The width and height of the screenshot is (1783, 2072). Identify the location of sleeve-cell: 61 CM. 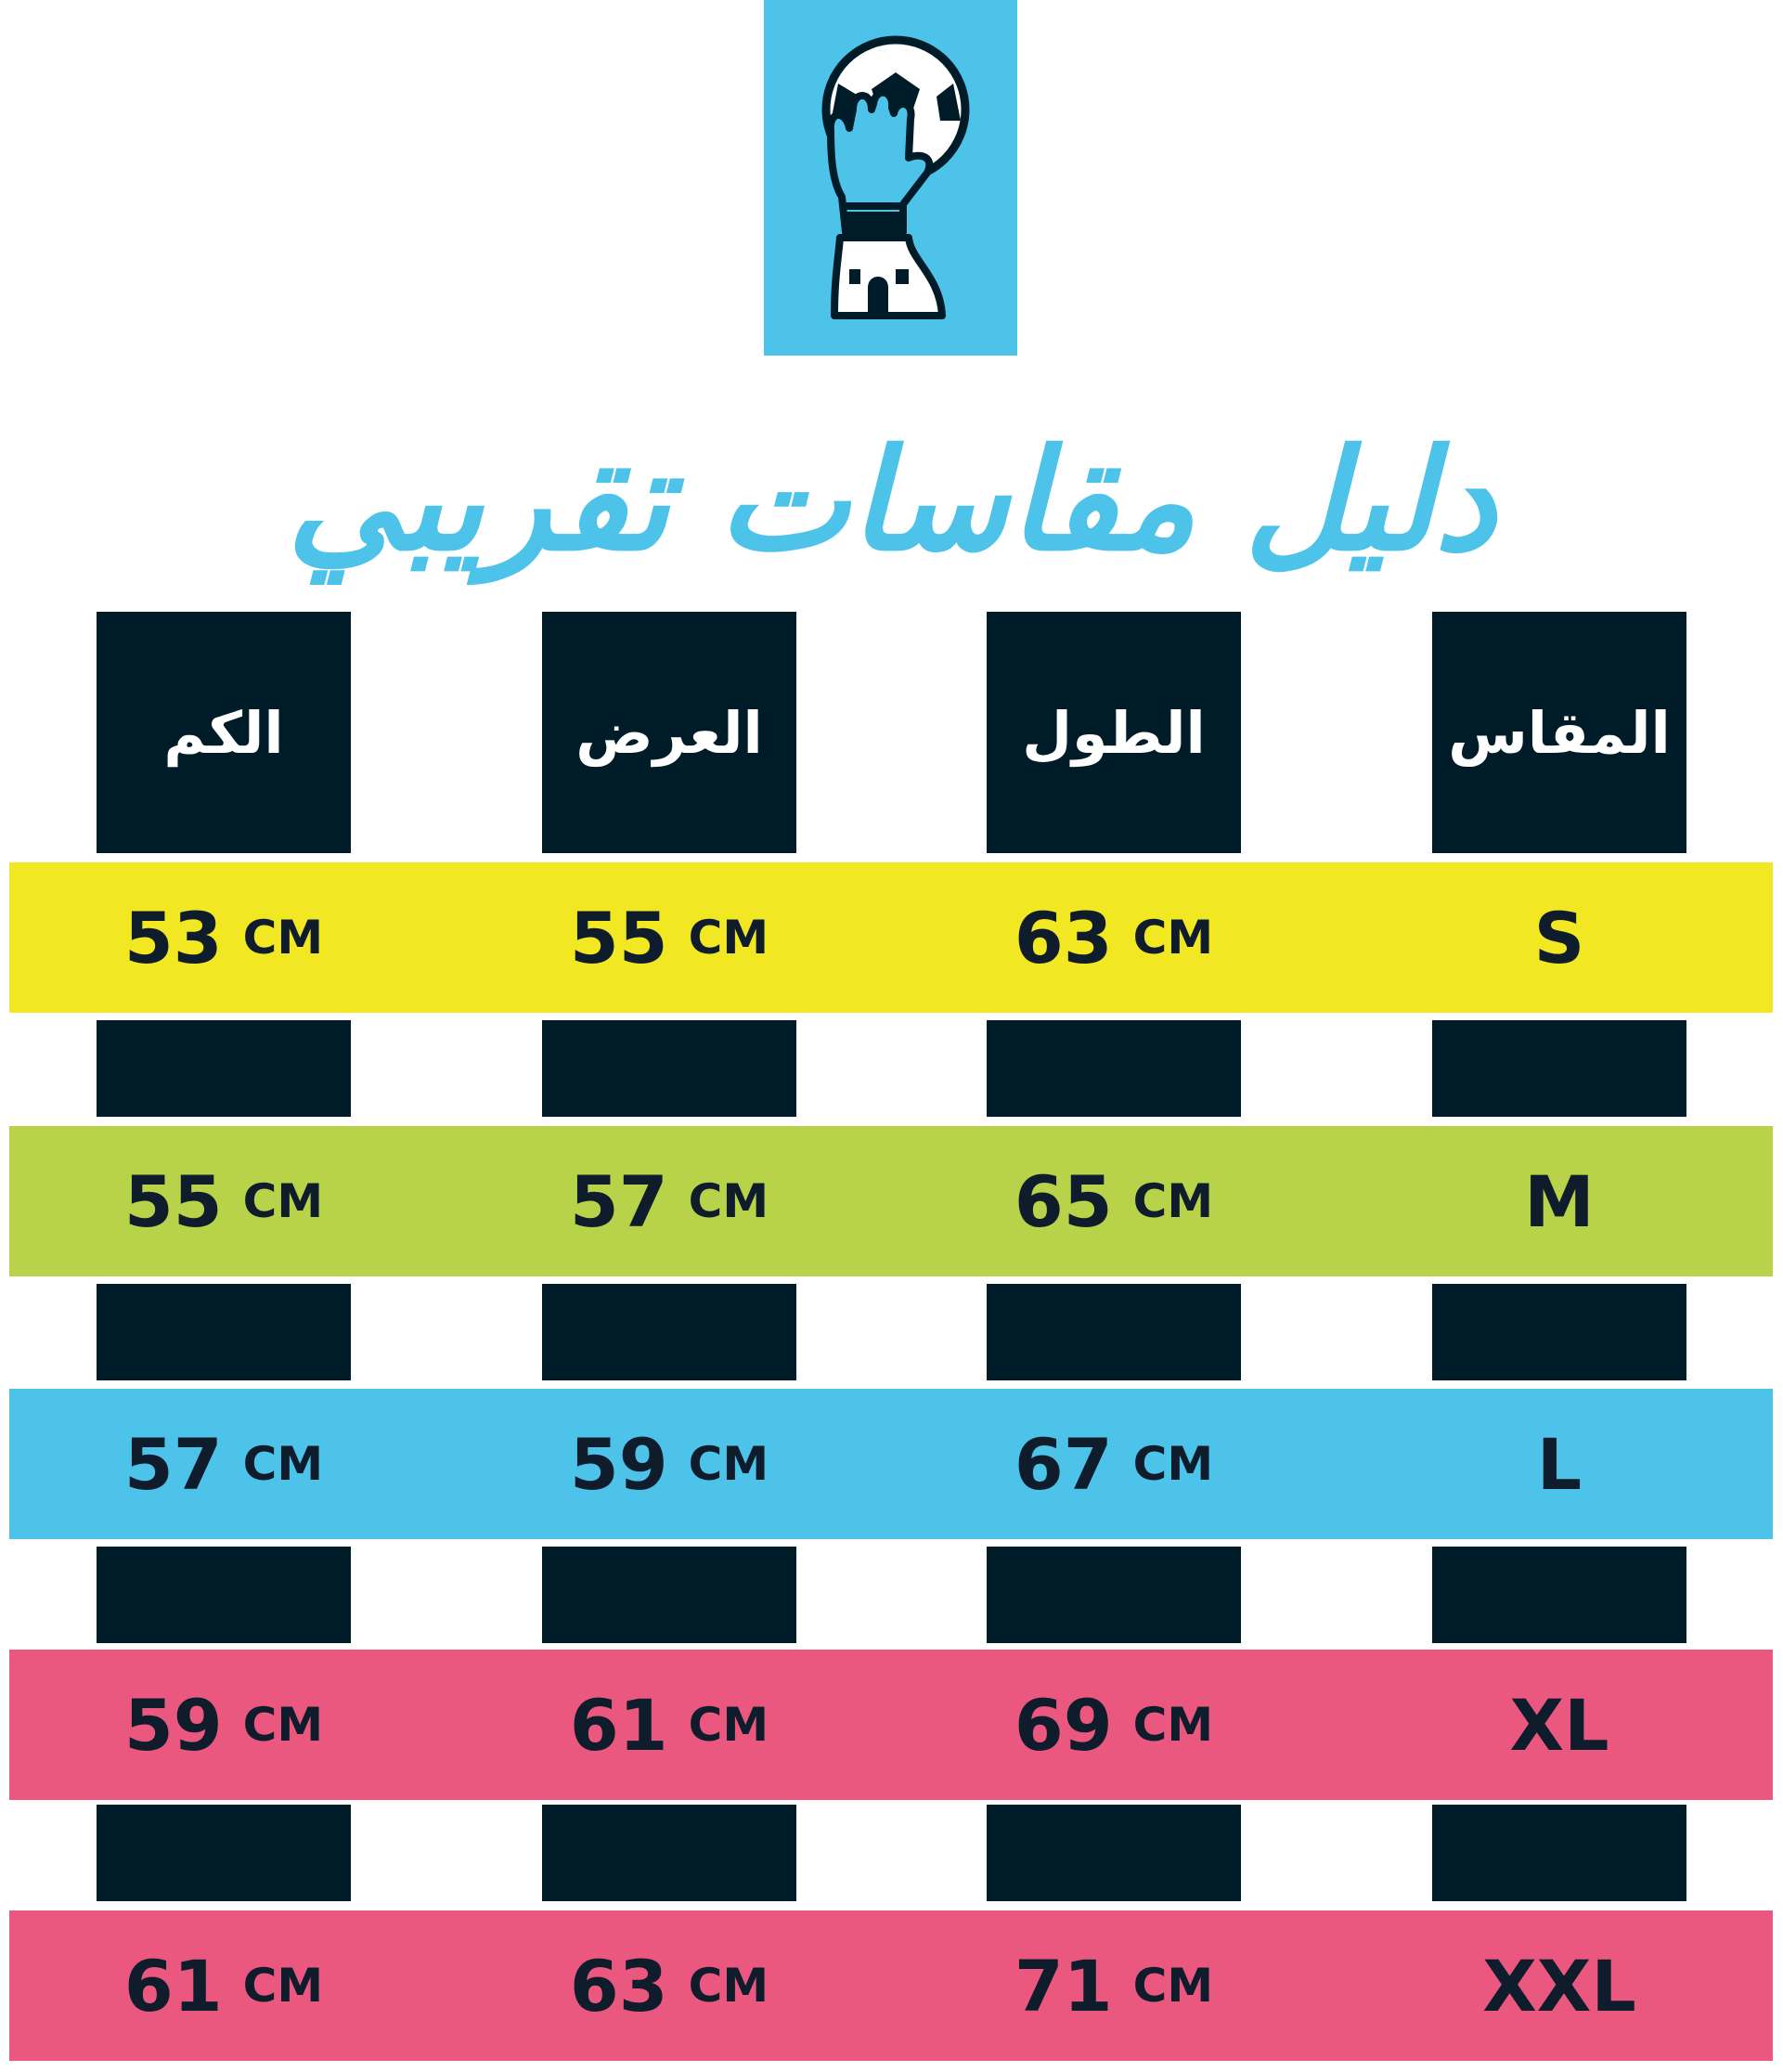
(224, 1986).